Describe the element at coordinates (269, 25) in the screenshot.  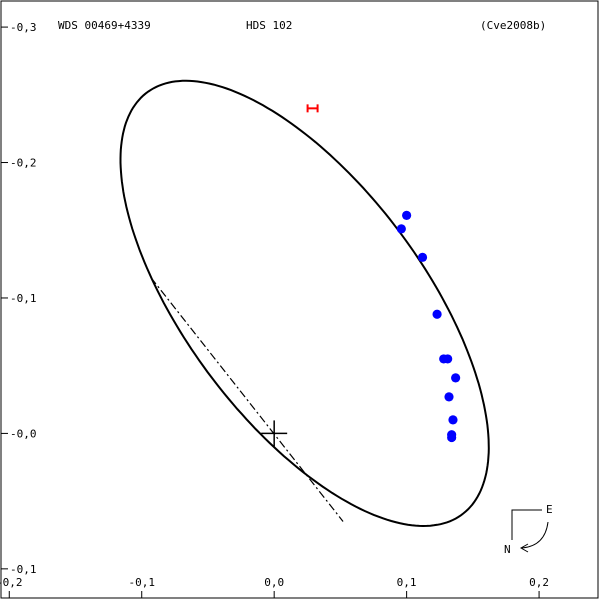
I see `discoverer-label: HDS 102` at that location.